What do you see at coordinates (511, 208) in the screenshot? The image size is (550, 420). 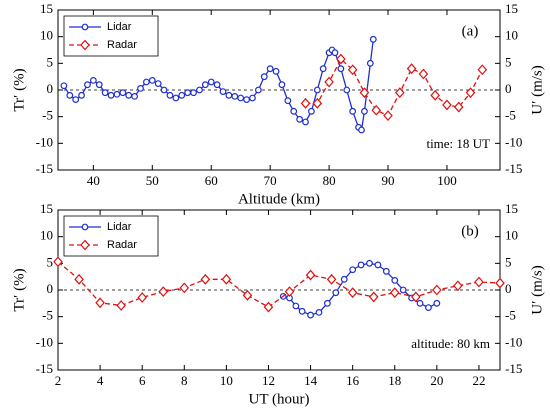 I see `y2-tick-label: 15` at bounding box center [511, 208].